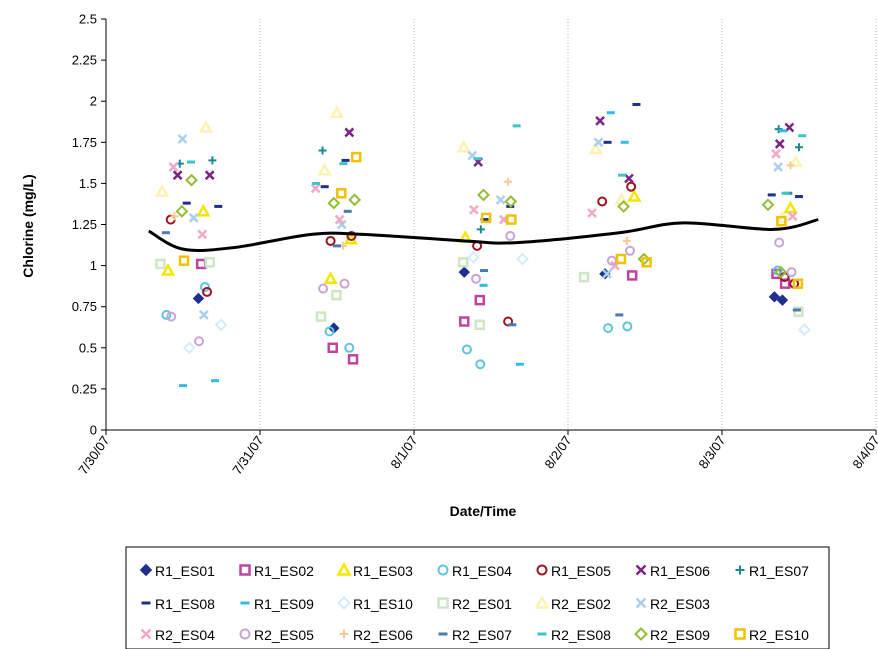 This screenshot has width=878, height=649. What do you see at coordinates (482, 205) in the screenshot?
I see `series-r2-es06` at bounding box center [482, 205].